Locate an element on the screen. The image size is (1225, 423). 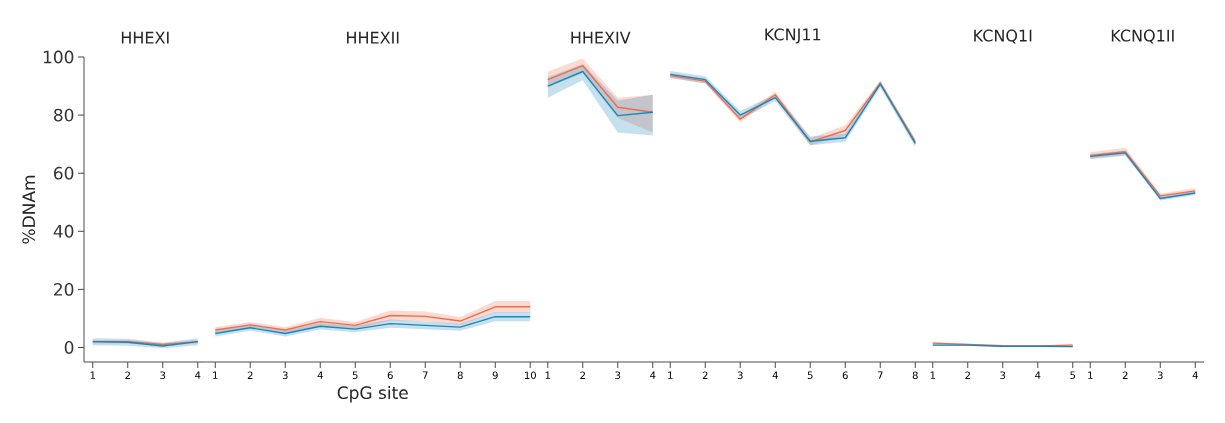
y-tick-label: 20 is located at coordinates (64, 289).